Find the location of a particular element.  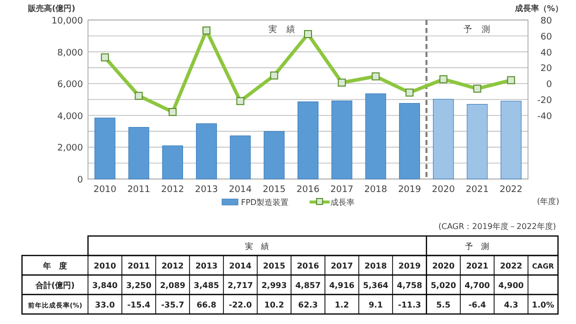

category-label: 2014 is located at coordinates (240, 266).